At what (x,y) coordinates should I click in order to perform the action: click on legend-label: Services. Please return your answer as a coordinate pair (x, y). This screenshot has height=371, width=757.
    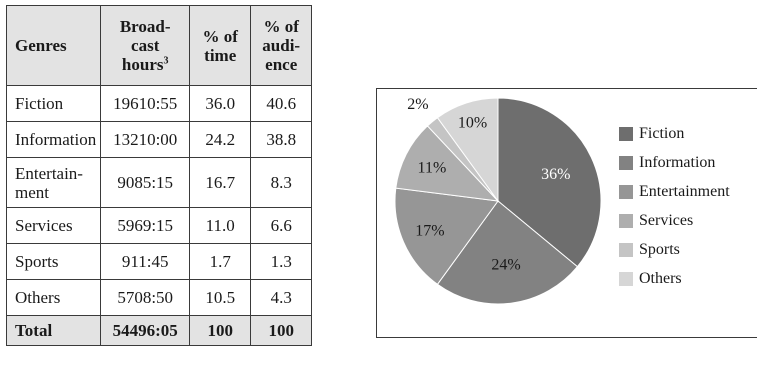
    Looking at the image, I should click on (666, 221).